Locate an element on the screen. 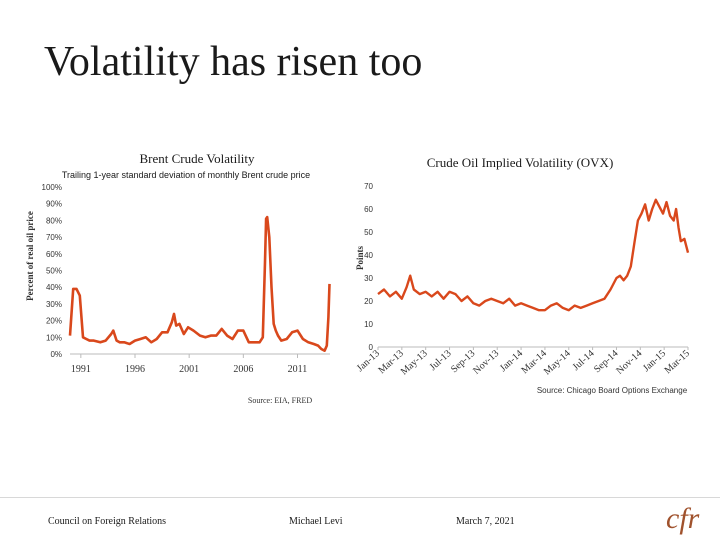 The height and width of the screenshot is (541, 720). x-tick-label: 2006 is located at coordinates (243, 369).